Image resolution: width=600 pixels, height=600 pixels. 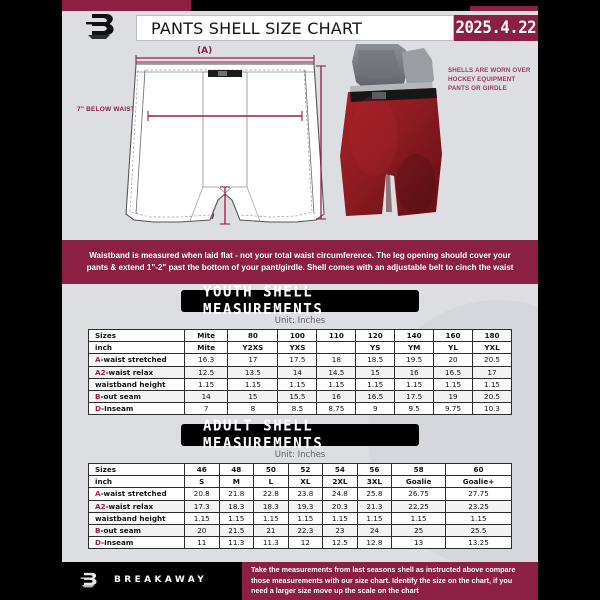 I want to click on table-cell: S, so click(x=202, y=482).